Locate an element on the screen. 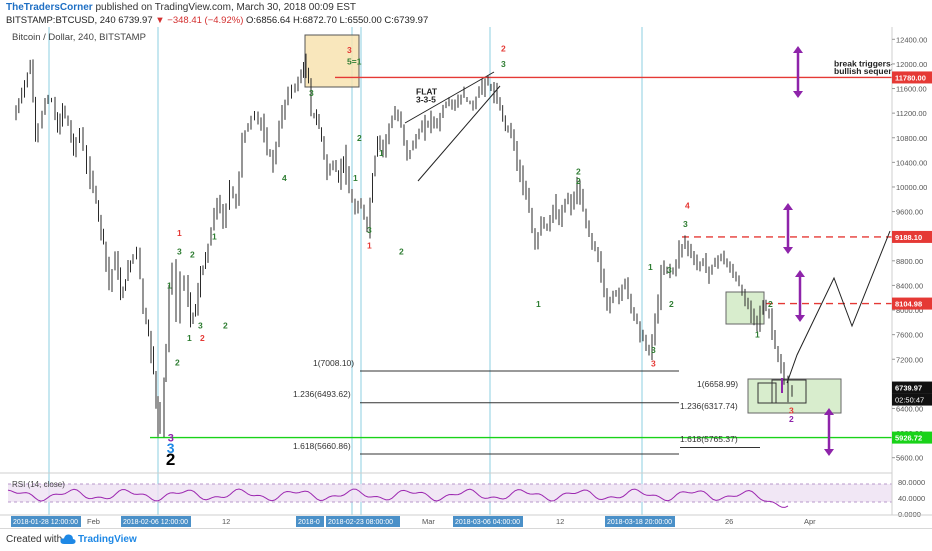  level-price-label: 8104.98 is located at coordinates (908, 304).